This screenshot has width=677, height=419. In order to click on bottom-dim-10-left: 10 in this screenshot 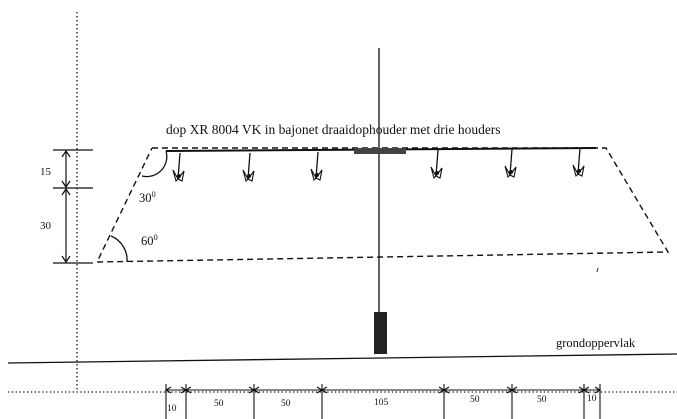, I will do `click(172, 409)`.